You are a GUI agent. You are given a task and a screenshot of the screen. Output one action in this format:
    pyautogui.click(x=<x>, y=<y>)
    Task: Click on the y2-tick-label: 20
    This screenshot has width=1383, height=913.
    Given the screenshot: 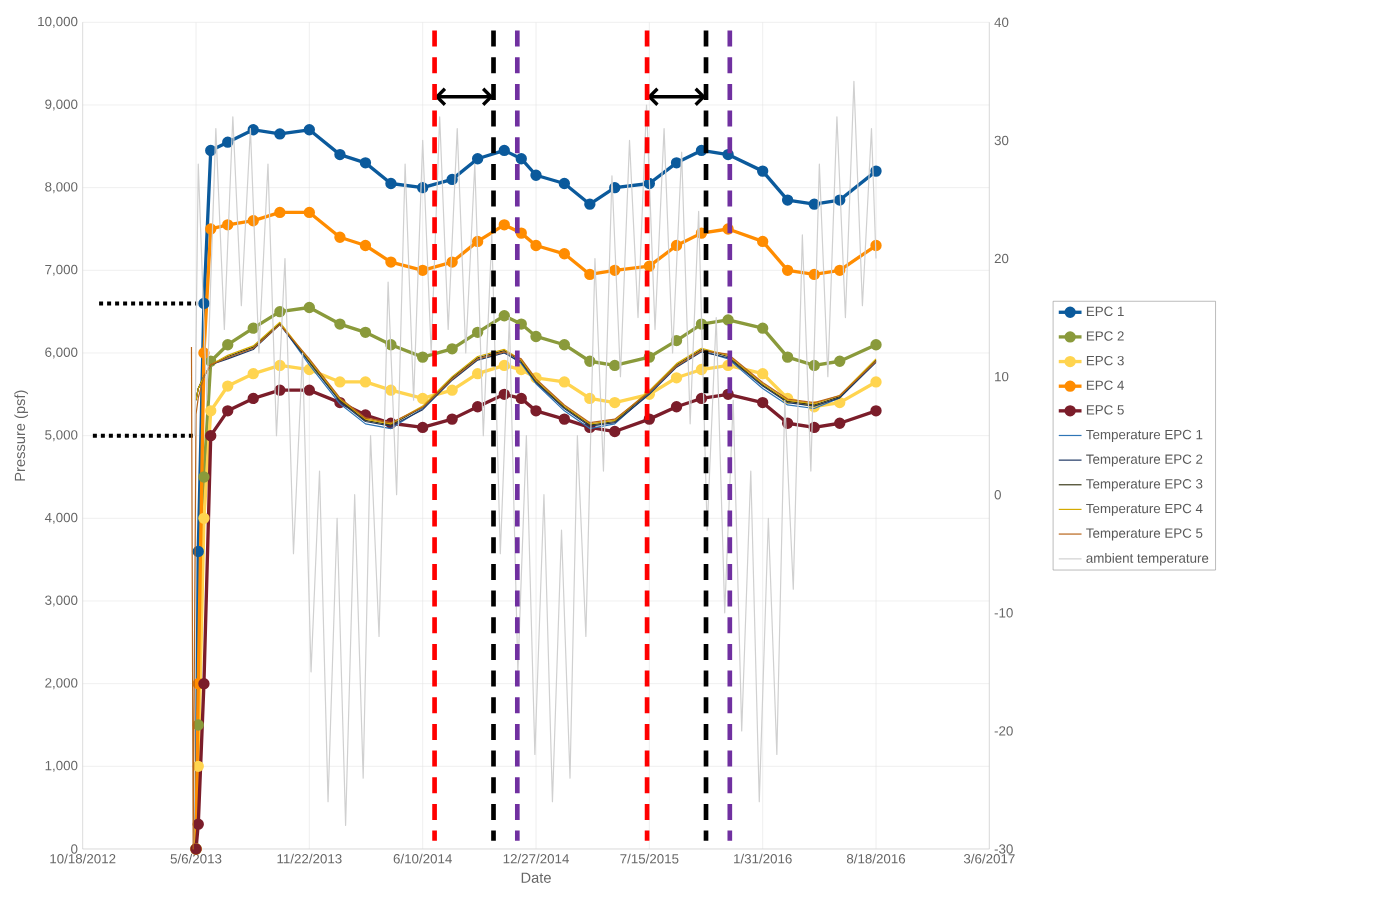 What is the action you would take?
    pyautogui.click(x=1001, y=258)
    